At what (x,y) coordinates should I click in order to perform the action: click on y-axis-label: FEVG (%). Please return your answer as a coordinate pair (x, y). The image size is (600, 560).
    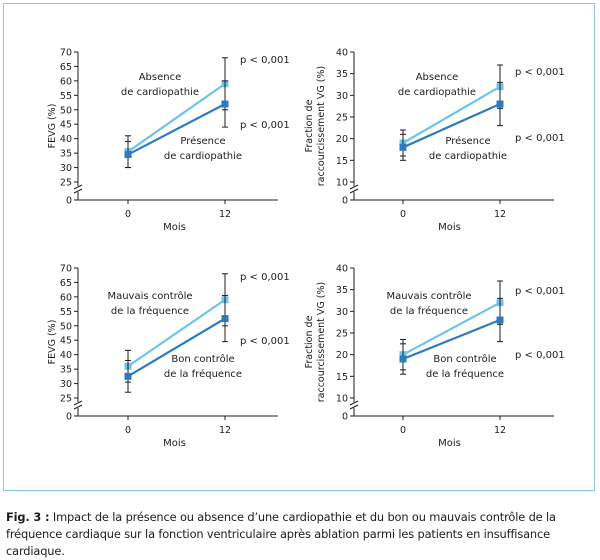
    Looking at the image, I should click on (52, 126).